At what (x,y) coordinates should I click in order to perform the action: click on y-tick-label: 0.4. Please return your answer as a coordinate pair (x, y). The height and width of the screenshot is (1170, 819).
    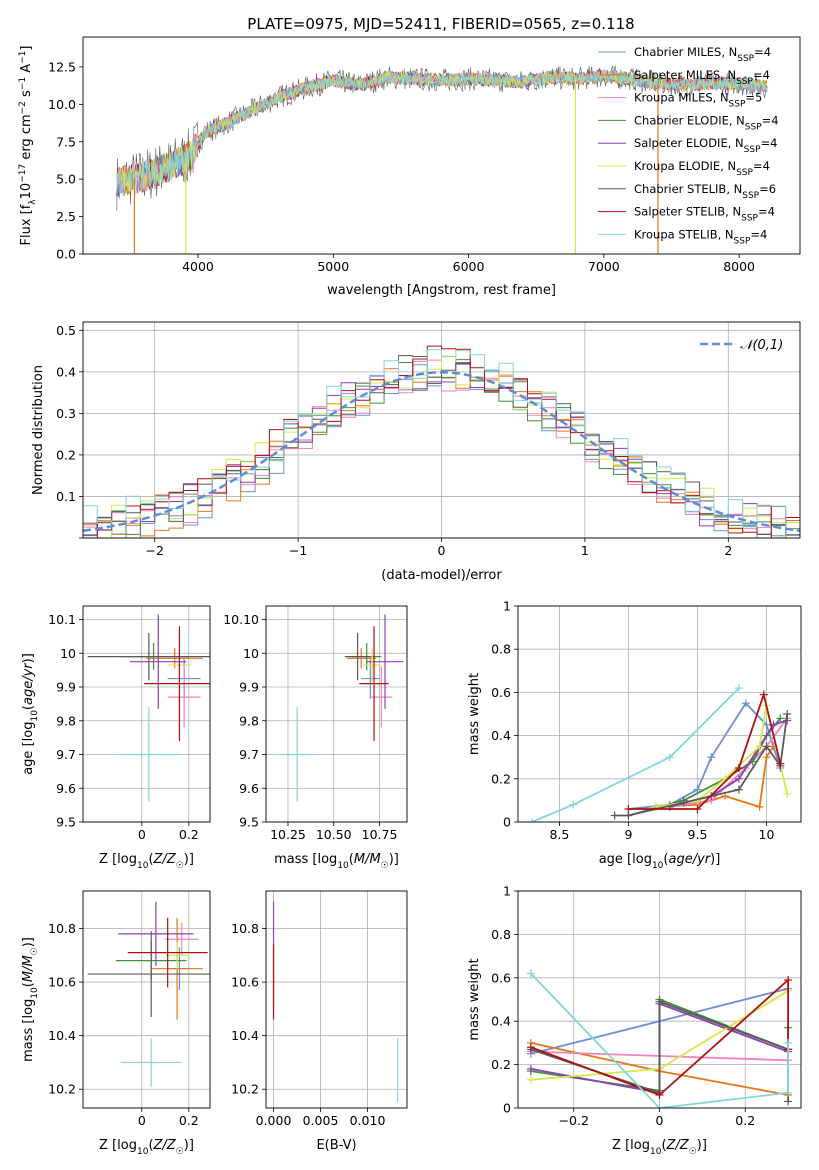
    Looking at the image, I should click on (501, 735).